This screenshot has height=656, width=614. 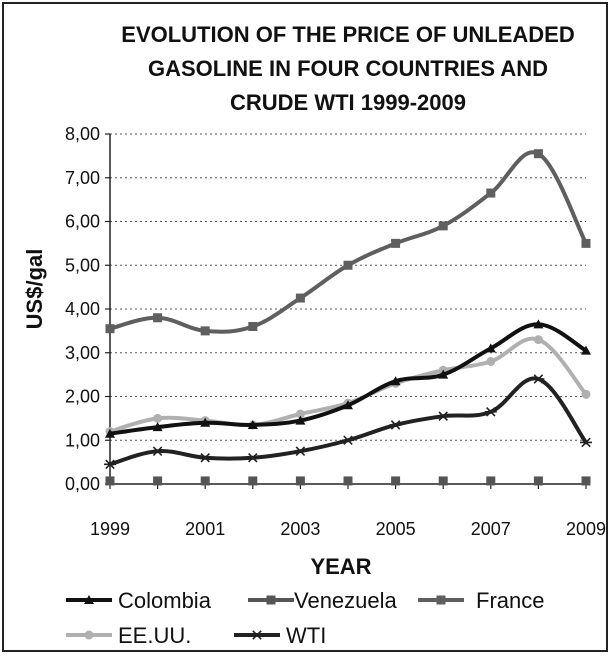 I want to click on y-tick-labels: 0,00 1,00 2,00 3,00 4,00 5,00 6,00 7,00 8,00, so click(x=82, y=309).